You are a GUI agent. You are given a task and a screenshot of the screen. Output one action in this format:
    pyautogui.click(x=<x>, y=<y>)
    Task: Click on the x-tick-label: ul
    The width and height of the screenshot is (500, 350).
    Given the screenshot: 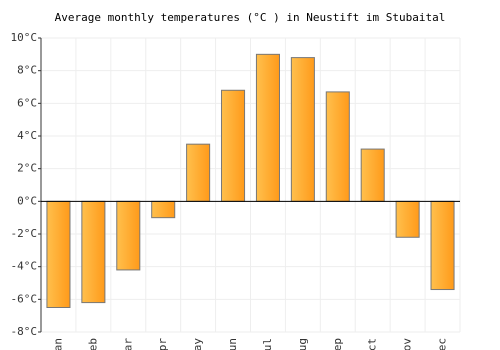 What is the action you would take?
    pyautogui.click(x=267, y=344)
    